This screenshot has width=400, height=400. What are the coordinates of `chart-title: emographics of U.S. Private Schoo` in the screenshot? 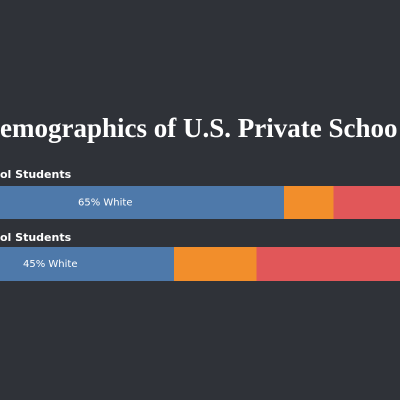 It's located at (198, 128).